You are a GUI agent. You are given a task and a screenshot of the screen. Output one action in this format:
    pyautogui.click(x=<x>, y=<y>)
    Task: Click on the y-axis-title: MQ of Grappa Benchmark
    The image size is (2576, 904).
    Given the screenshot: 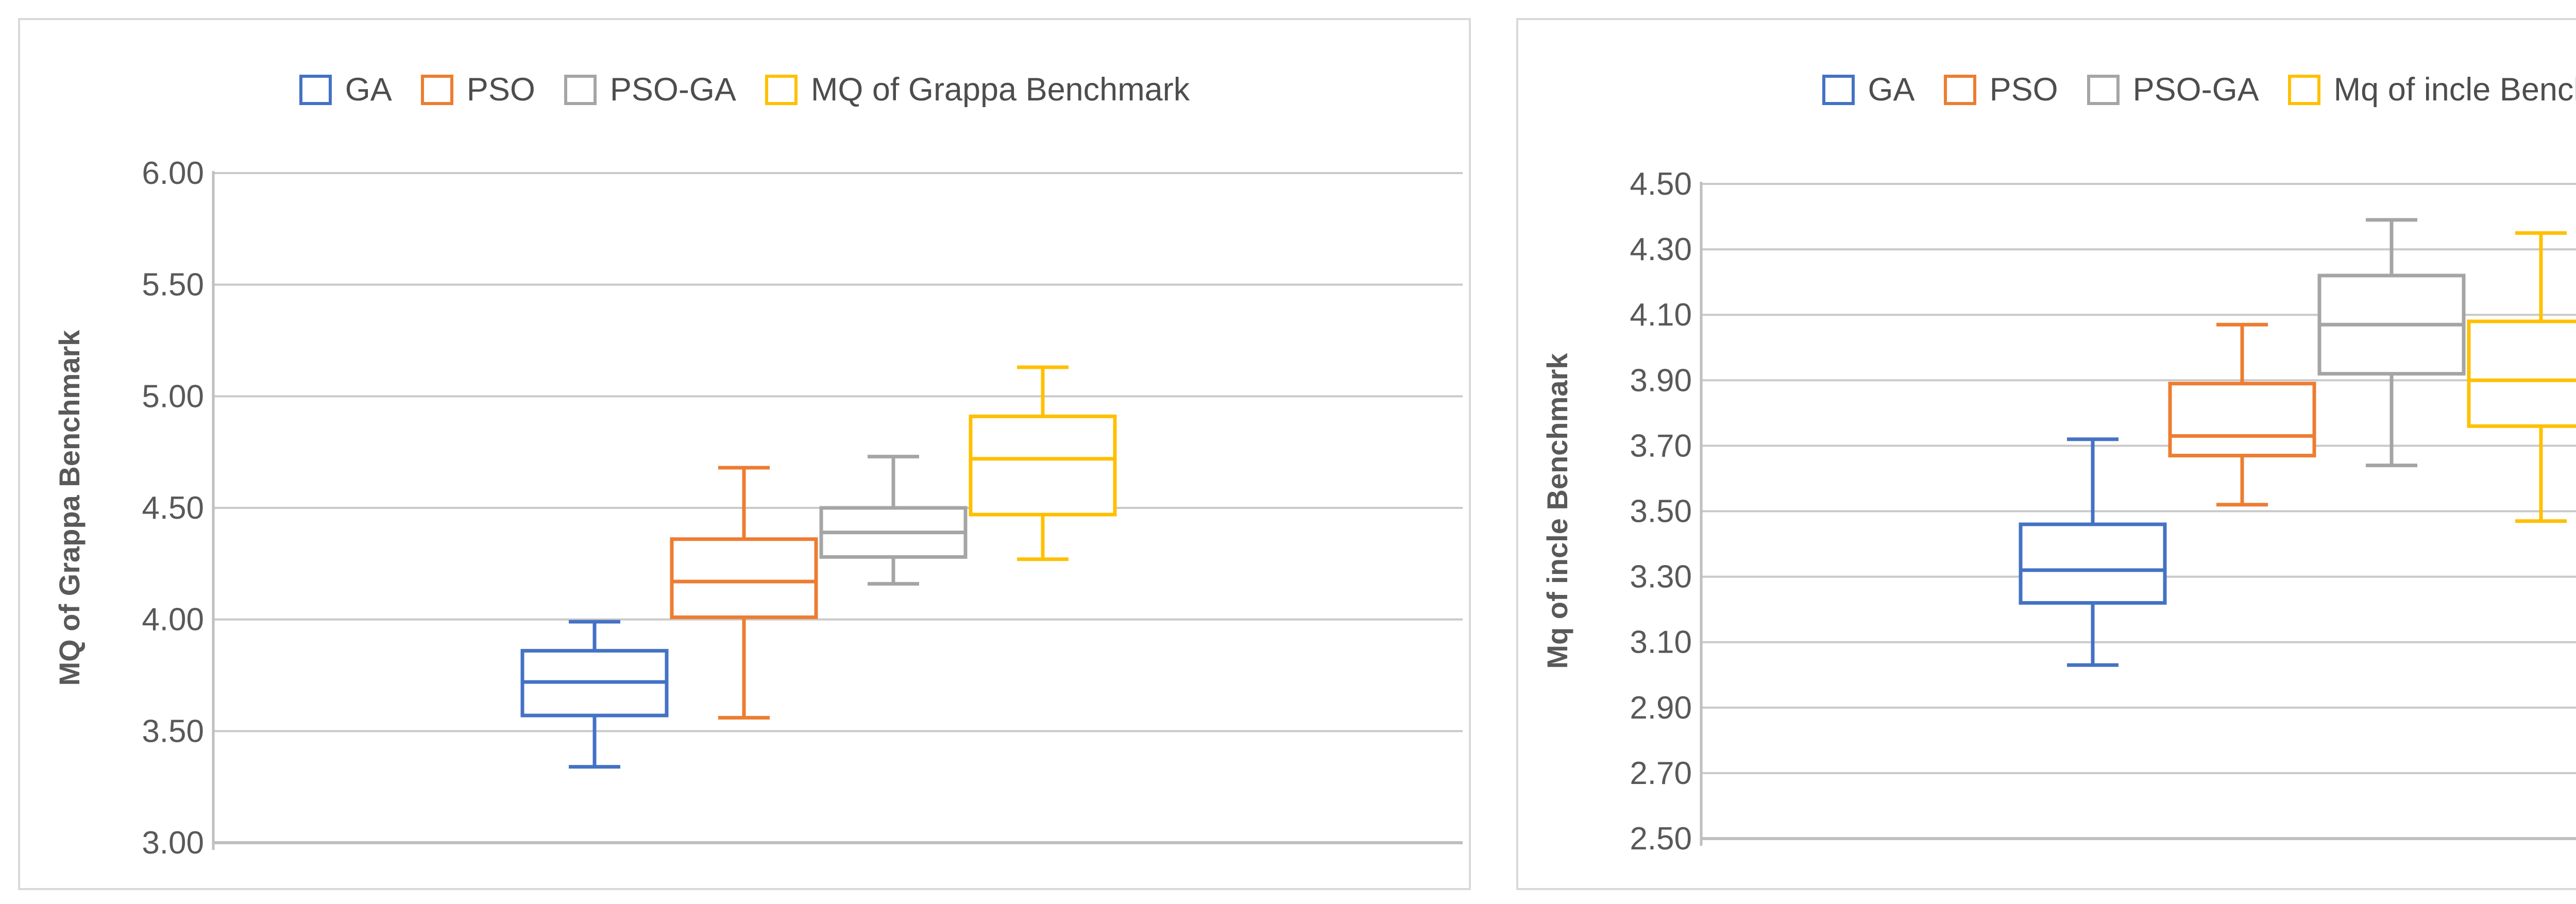 What is the action you would take?
    pyautogui.click(x=69, y=508)
    